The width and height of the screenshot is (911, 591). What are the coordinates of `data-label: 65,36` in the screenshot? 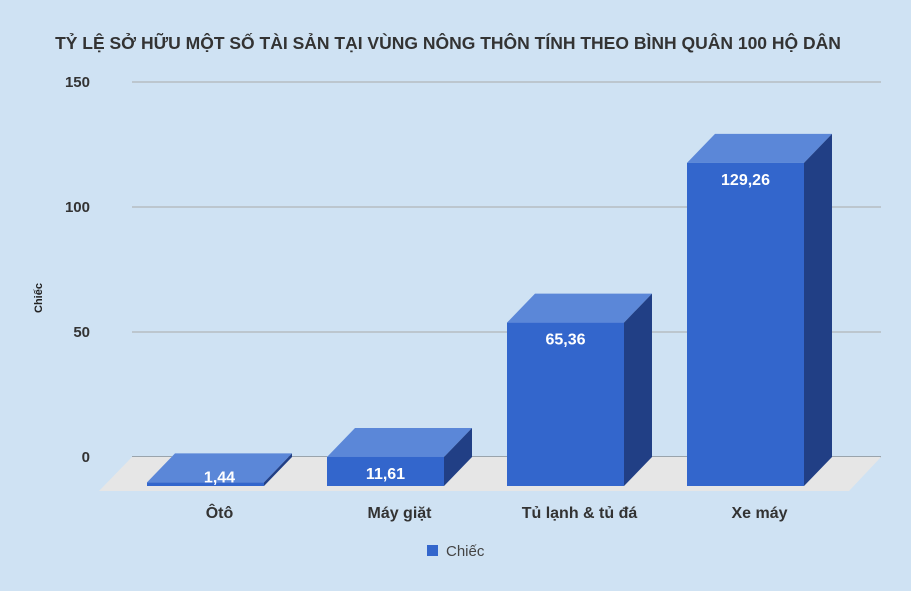 It's located at (565, 340).